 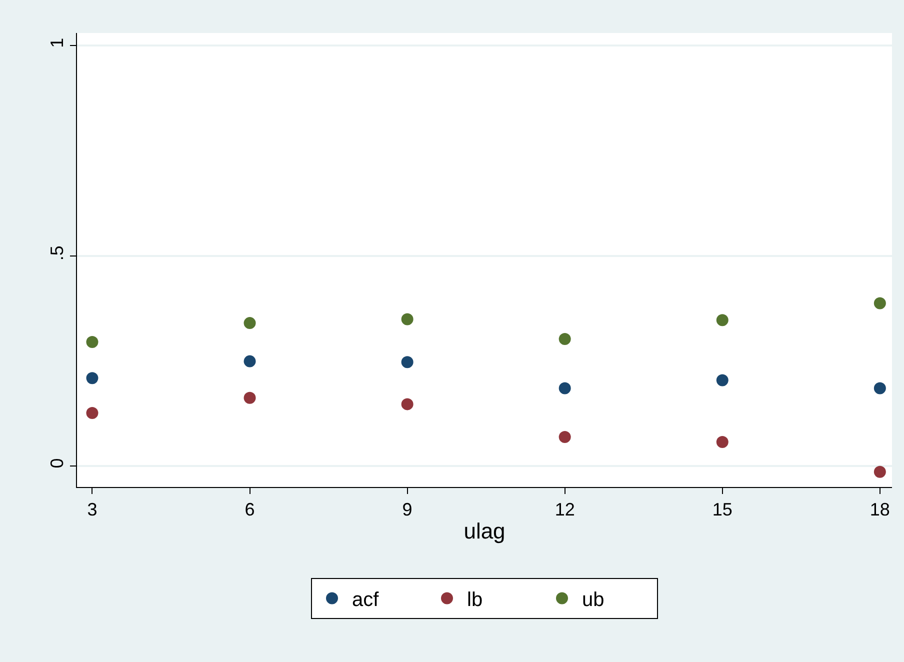 I want to click on x-tick-label: 15, so click(x=722, y=510).